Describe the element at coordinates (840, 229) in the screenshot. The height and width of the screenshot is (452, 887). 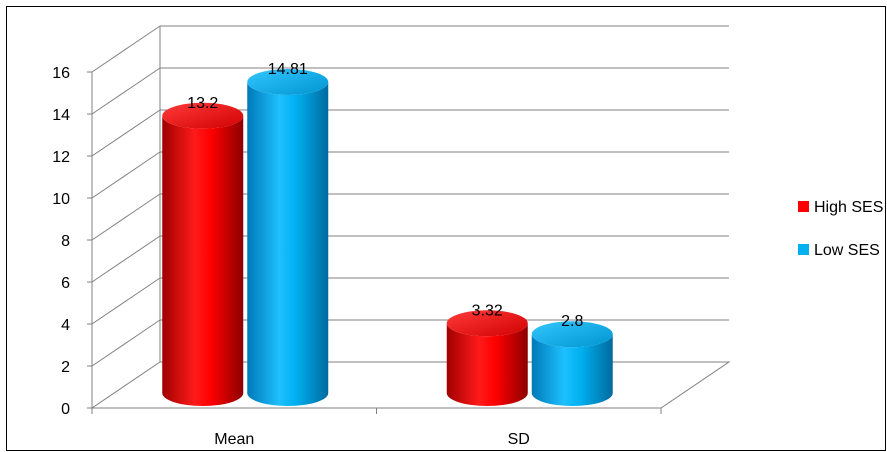
I see `legend: High SES Low SES` at that location.